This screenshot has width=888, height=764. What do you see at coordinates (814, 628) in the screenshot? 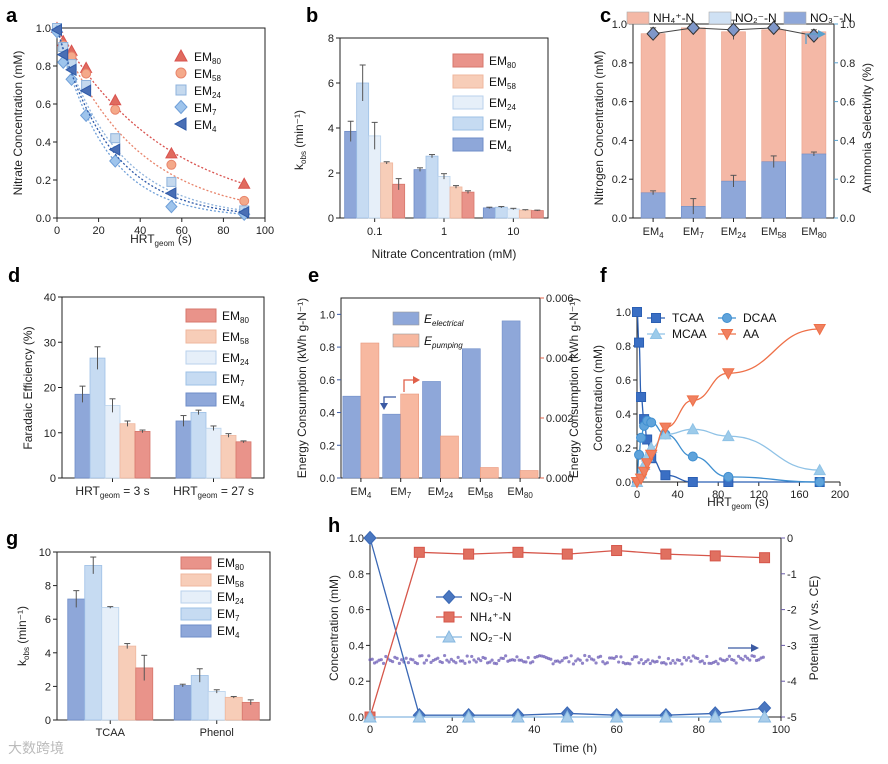
I see `y2-axis-label: Potential (V vs. CE)` at bounding box center [814, 628].